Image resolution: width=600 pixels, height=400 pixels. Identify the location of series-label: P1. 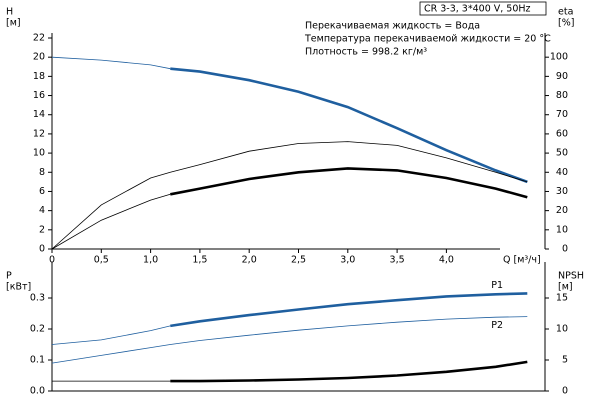
(497, 285).